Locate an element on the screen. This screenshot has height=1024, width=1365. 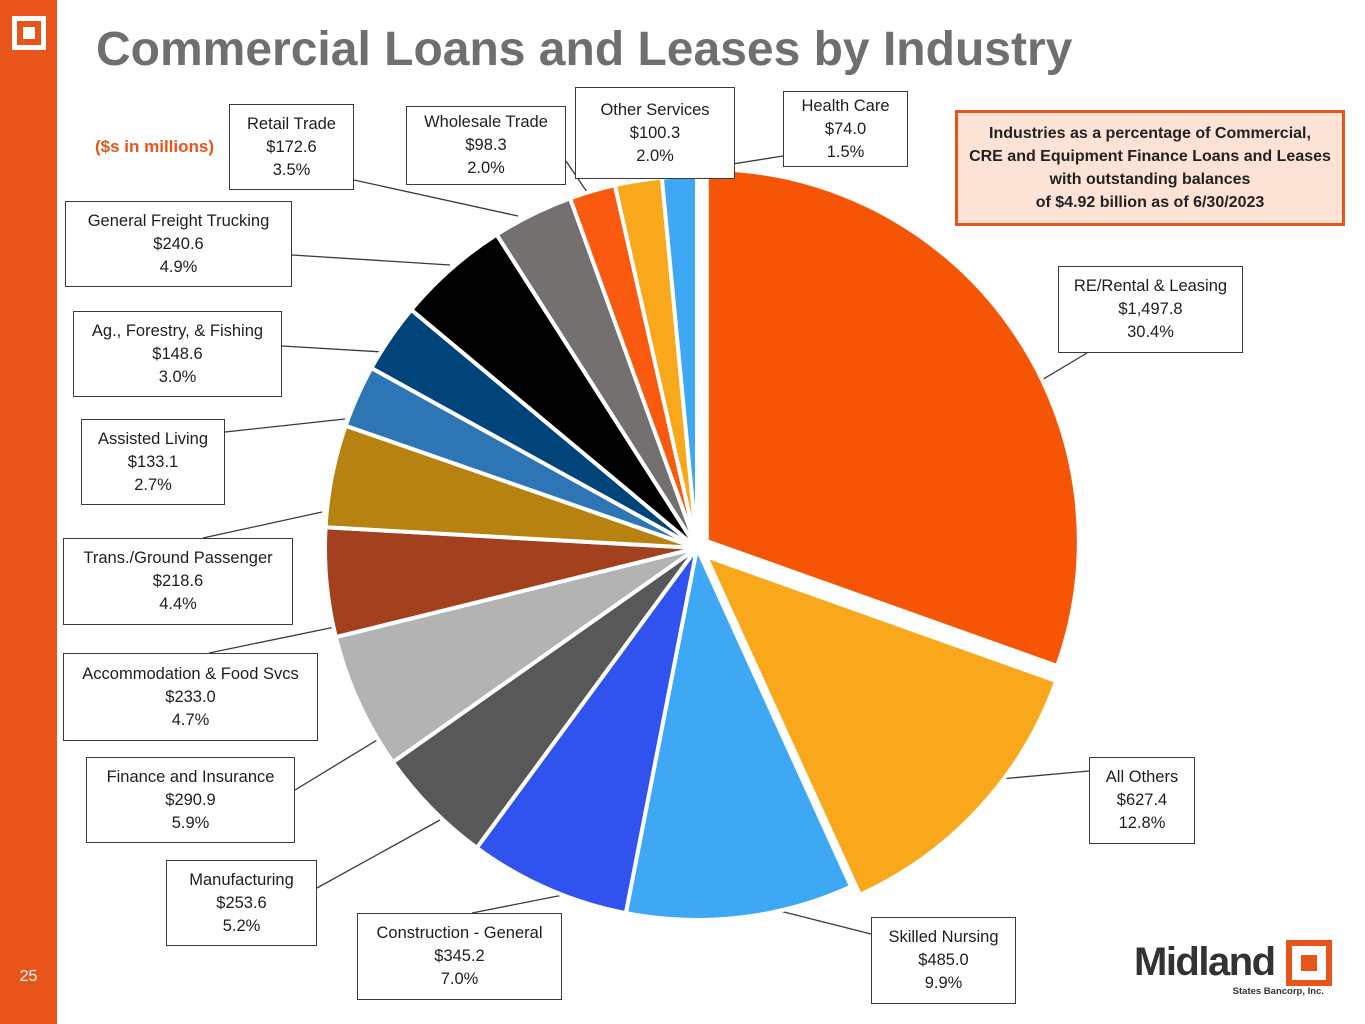
pie-slice-skilled-nursing is located at coordinates (738, 734).